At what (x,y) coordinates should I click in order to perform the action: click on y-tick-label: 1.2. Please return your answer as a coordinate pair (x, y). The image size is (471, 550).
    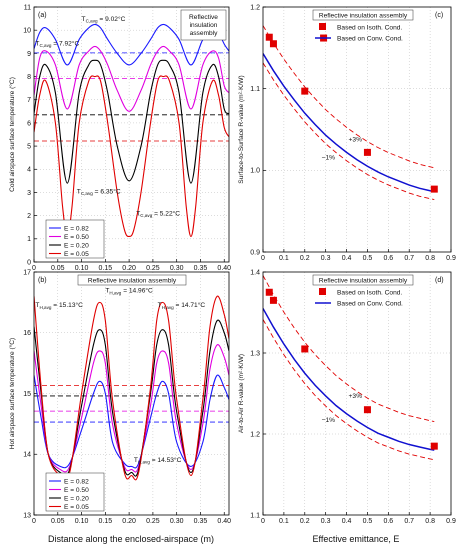
    Looking at the image, I should click on (255, 7).